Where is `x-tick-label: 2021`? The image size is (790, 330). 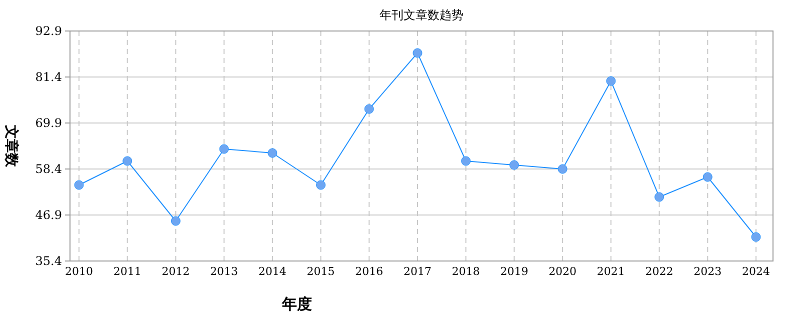 x-tick-label: 2021 is located at coordinates (610, 271).